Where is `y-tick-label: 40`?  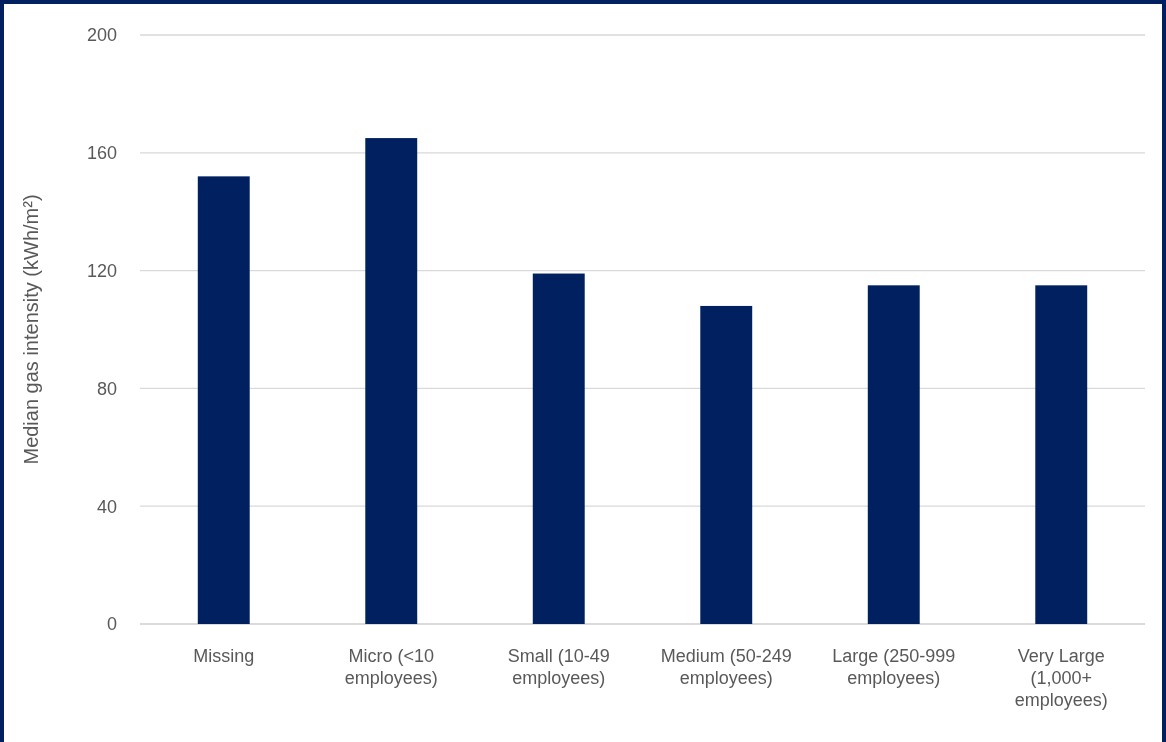
y-tick-label: 40 is located at coordinates (106, 506).